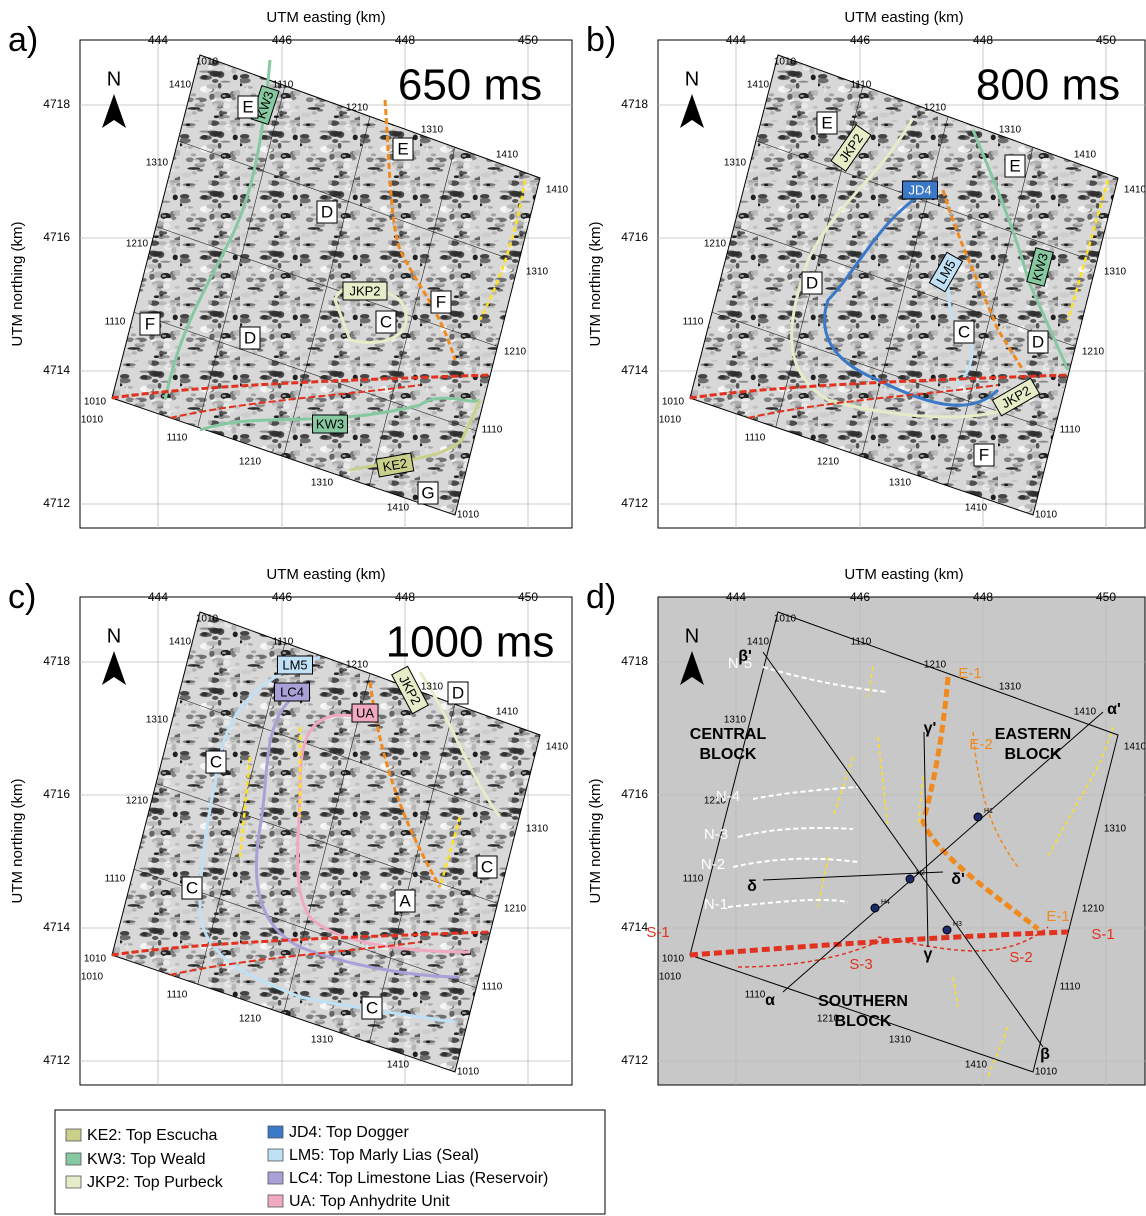  What do you see at coordinates (957, 924) in the screenshot?
I see `well-label: H3` at bounding box center [957, 924].